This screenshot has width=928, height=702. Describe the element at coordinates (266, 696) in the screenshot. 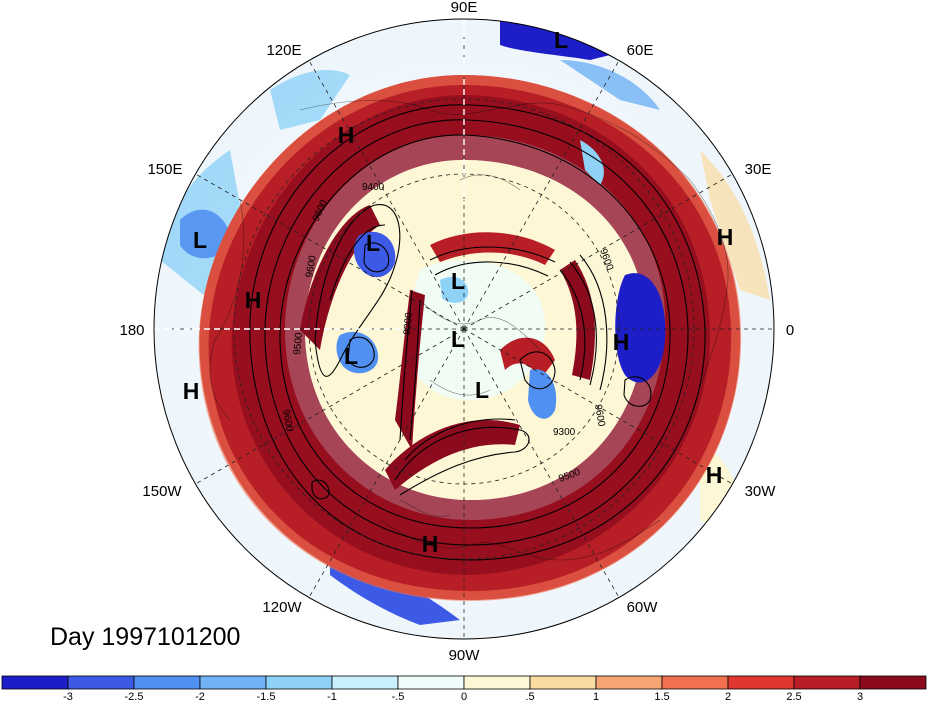

I see `colorbar-tick-label: -1.5` at that location.